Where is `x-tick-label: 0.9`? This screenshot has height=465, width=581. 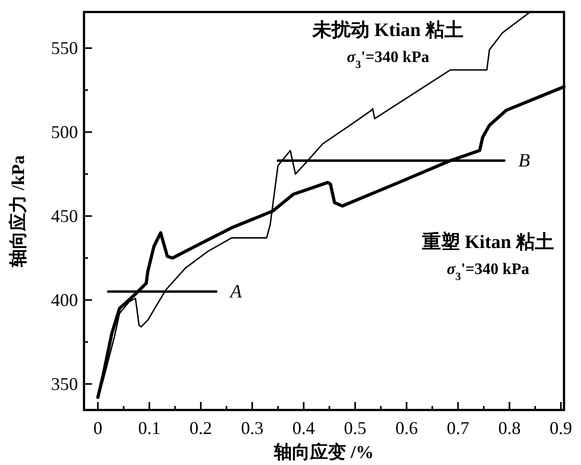
x-tick-label: 0.9 is located at coordinates (561, 428).